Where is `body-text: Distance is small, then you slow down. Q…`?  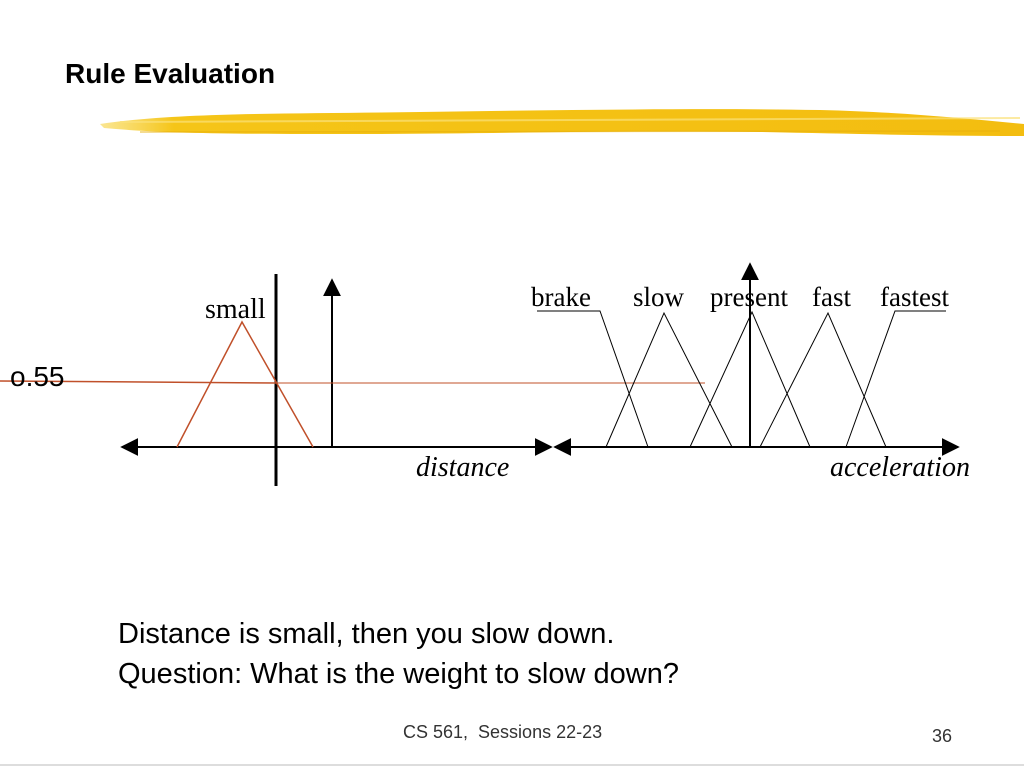 body-text: Distance is small, then you slow down. Q… is located at coordinates (398, 654).